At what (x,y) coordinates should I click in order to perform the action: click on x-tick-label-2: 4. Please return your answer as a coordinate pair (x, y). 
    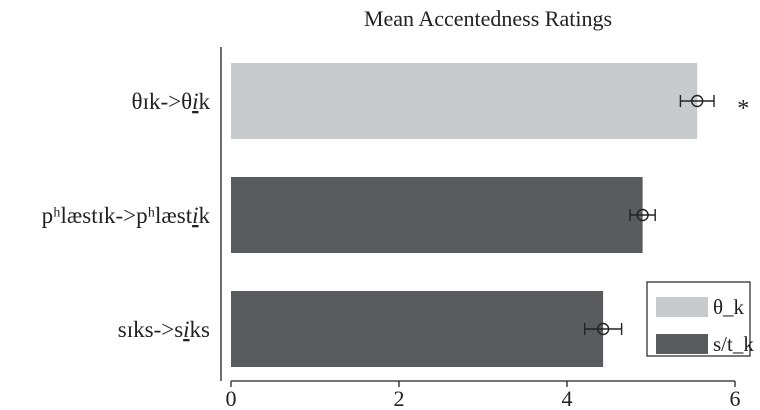
    Looking at the image, I should click on (567, 398).